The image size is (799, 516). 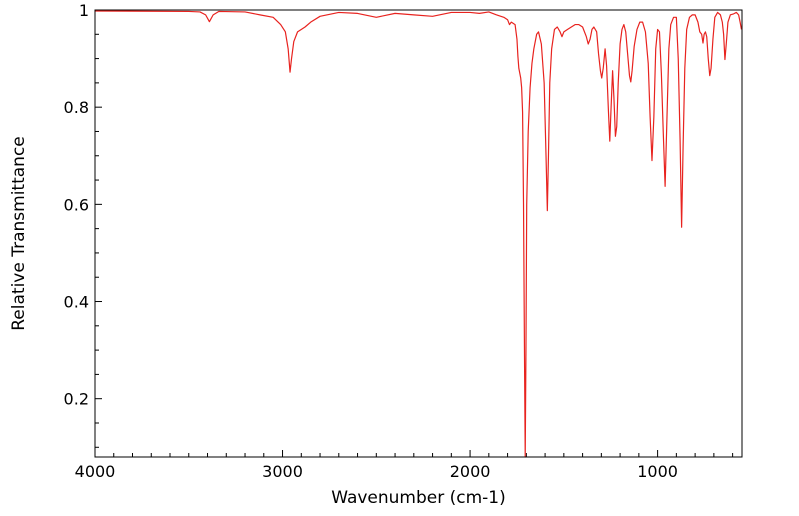 What do you see at coordinates (76, 107) in the screenshot?
I see `y-tick-label: 0.8` at bounding box center [76, 107].